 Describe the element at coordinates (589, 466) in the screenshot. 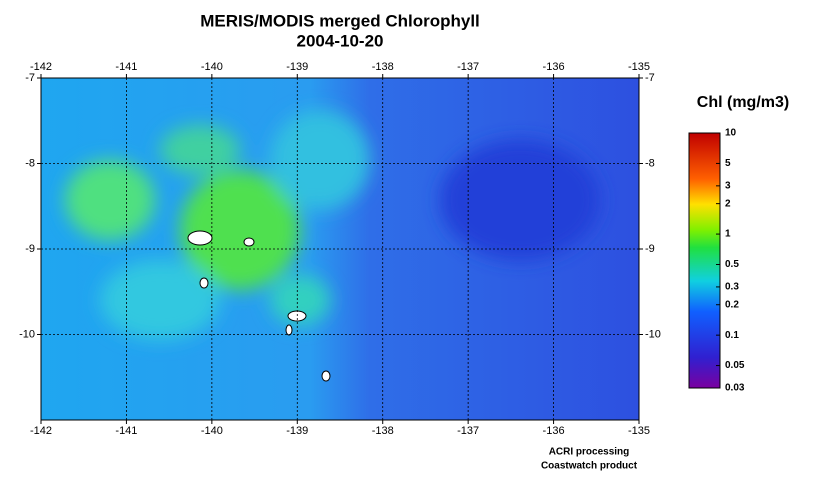

I see `credit: Coastwatch product` at that location.